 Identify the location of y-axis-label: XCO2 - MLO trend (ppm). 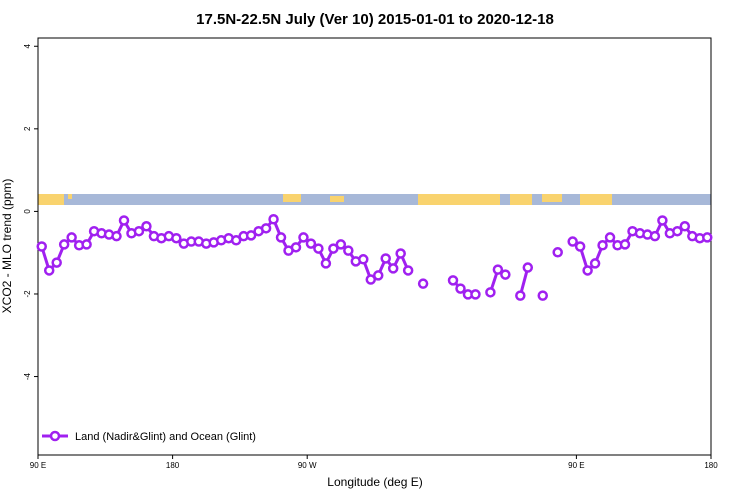
(7, 246).